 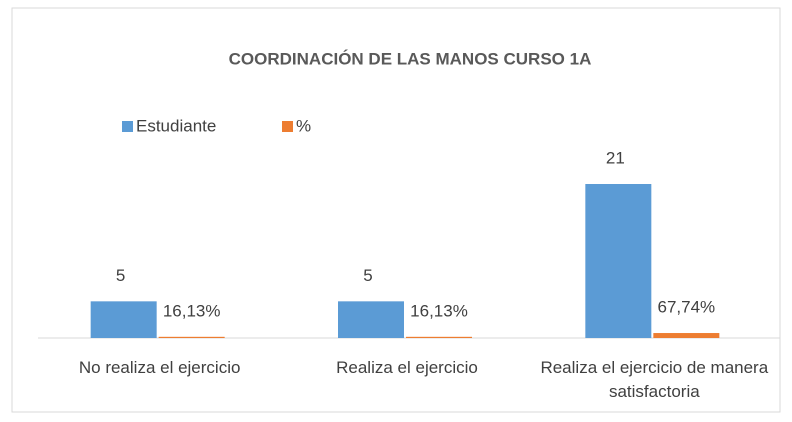 What do you see at coordinates (303, 125) in the screenshot?
I see `legend-label: %` at bounding box center [303, 125].